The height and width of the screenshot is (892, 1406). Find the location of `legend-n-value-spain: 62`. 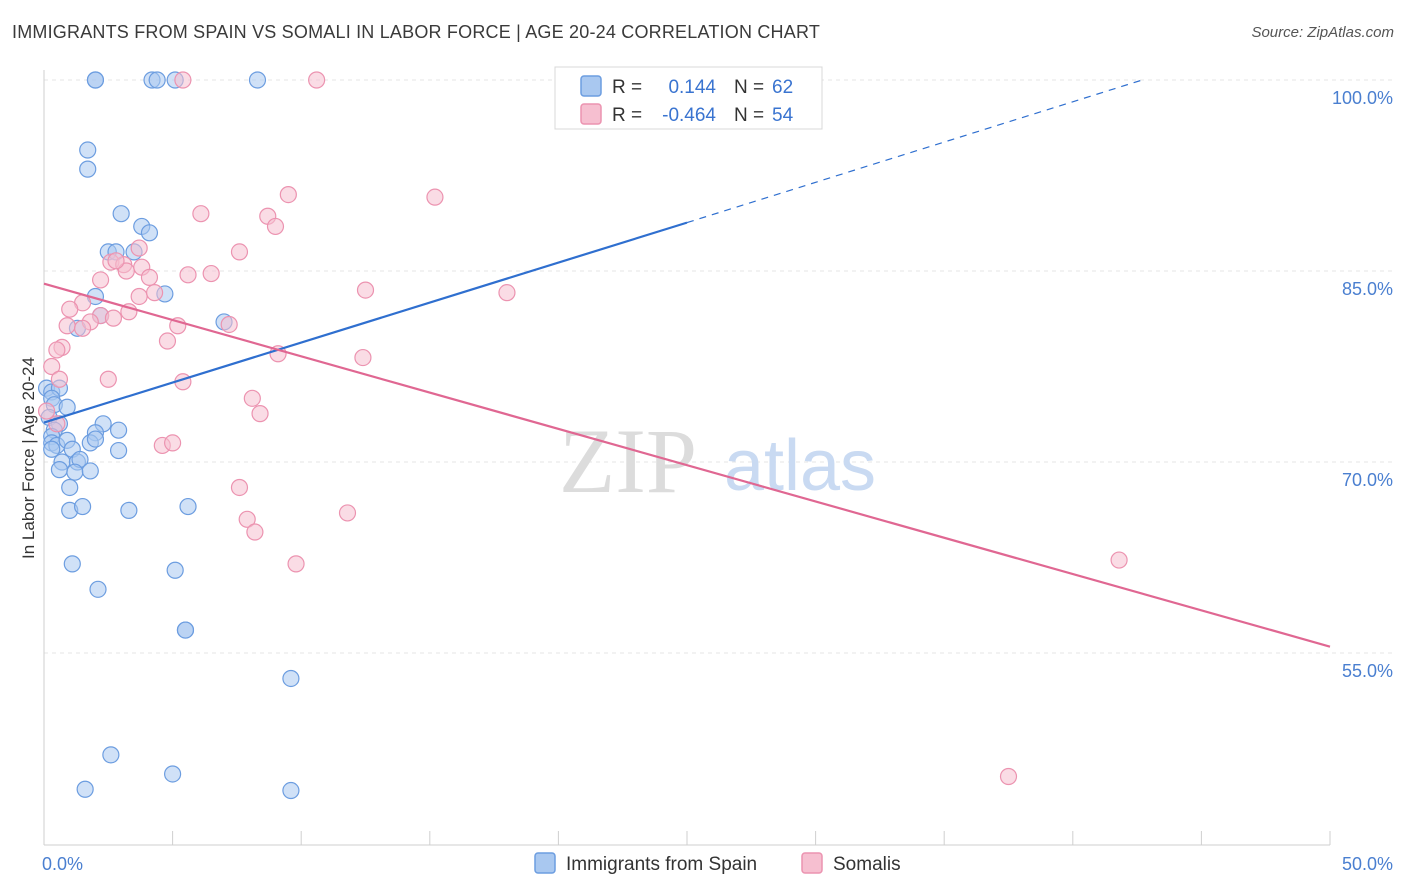

legend-n-value-spain: 62 is located at coordinates (782, 87).